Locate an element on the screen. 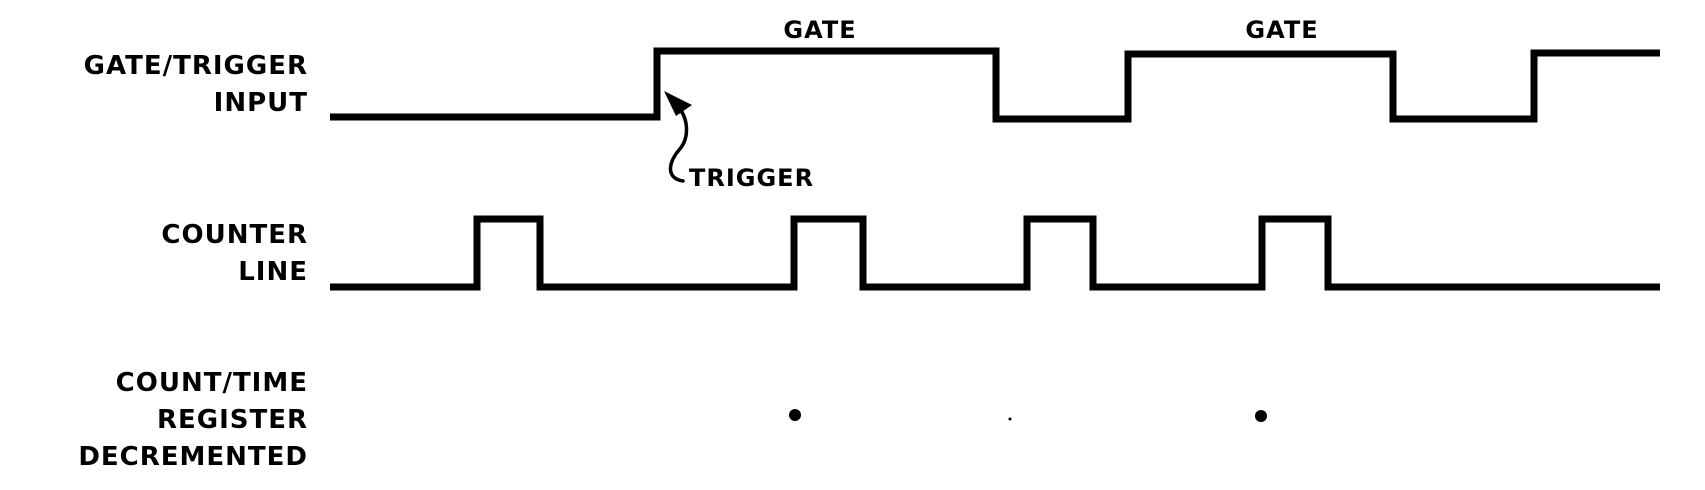 The width and height of the screenshot is (1705, 490). trigger-pointer-curve is located at coordinates (678, 142).